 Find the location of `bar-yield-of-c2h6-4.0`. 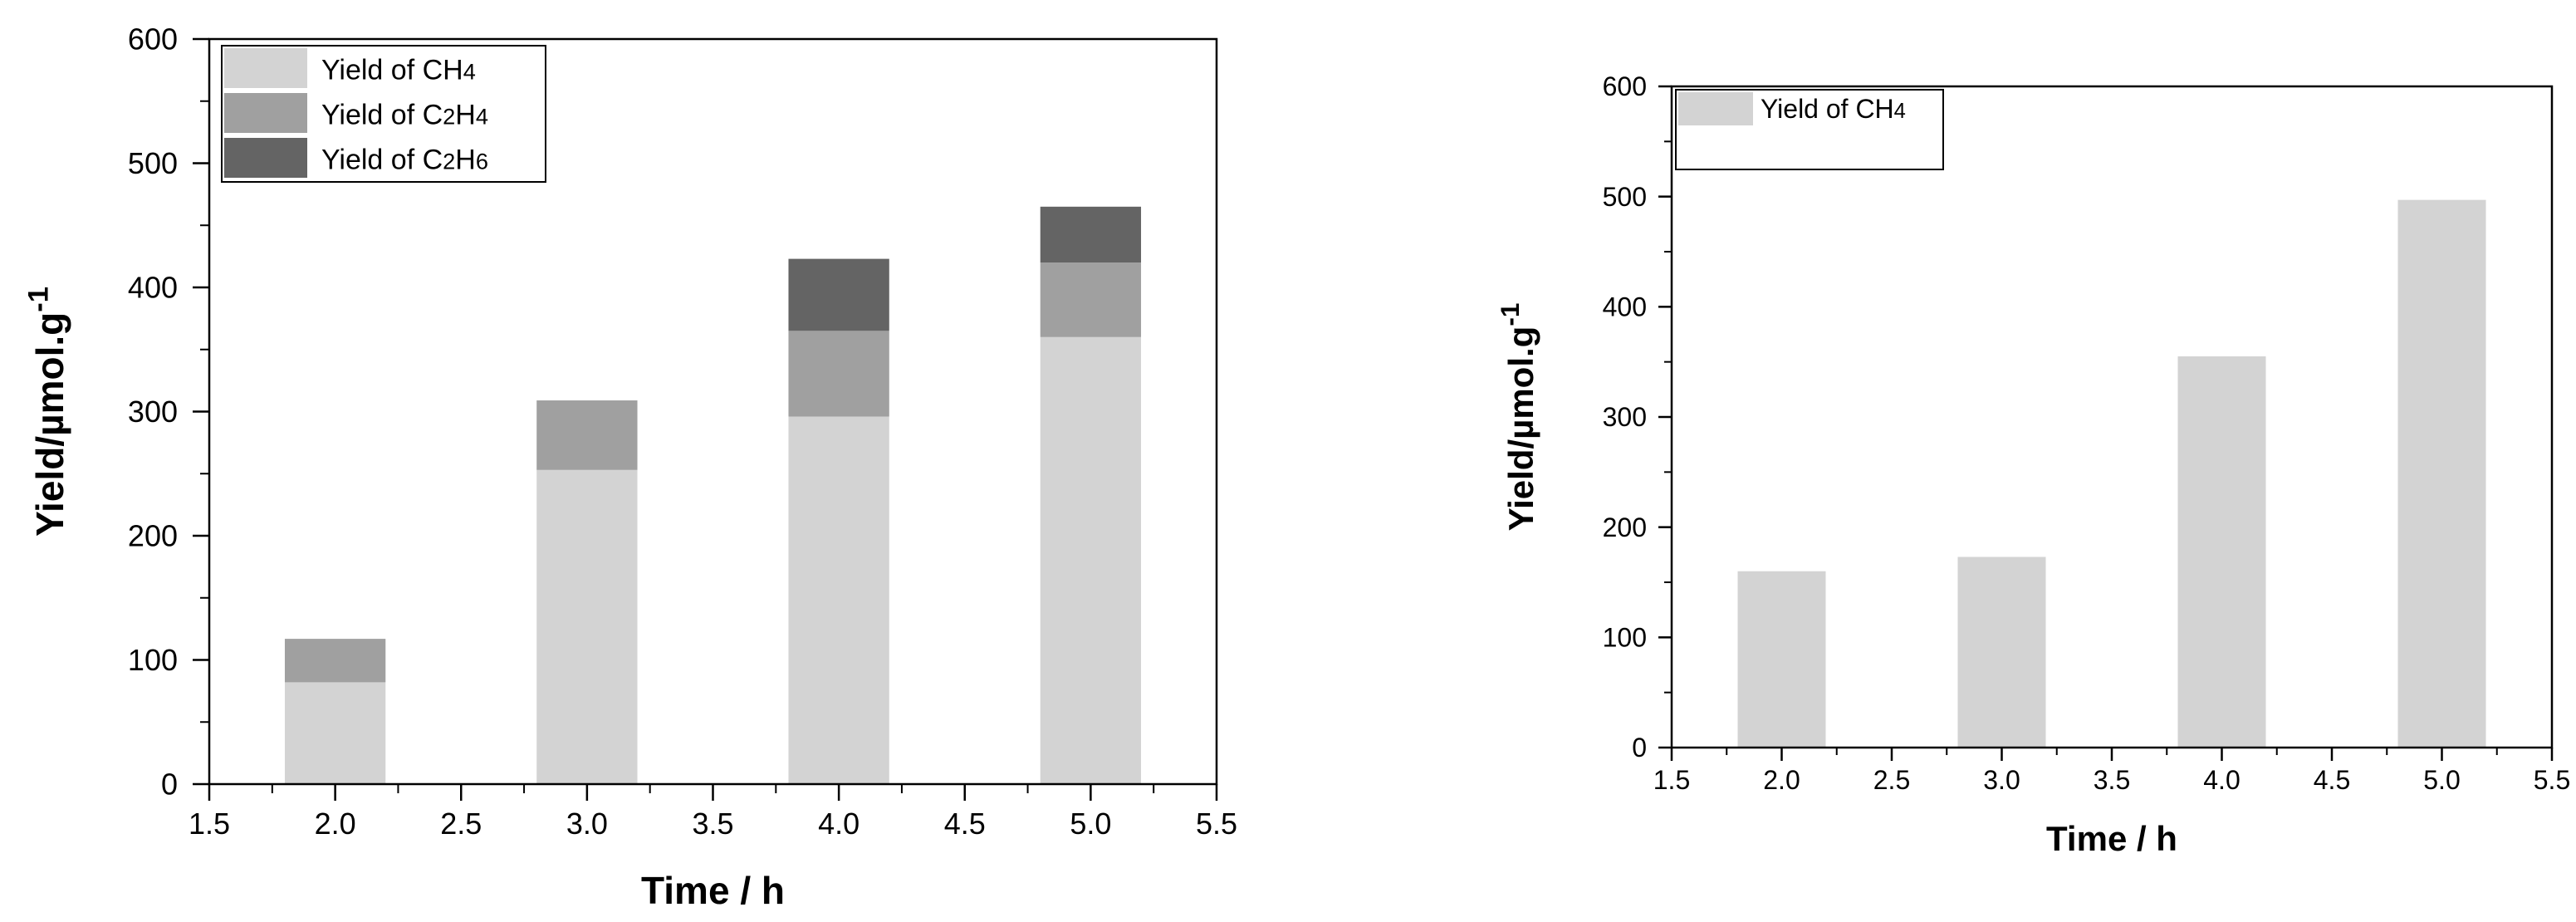

bar-yield-of-c2h6-4.0 is located at coordinates (839, 294).